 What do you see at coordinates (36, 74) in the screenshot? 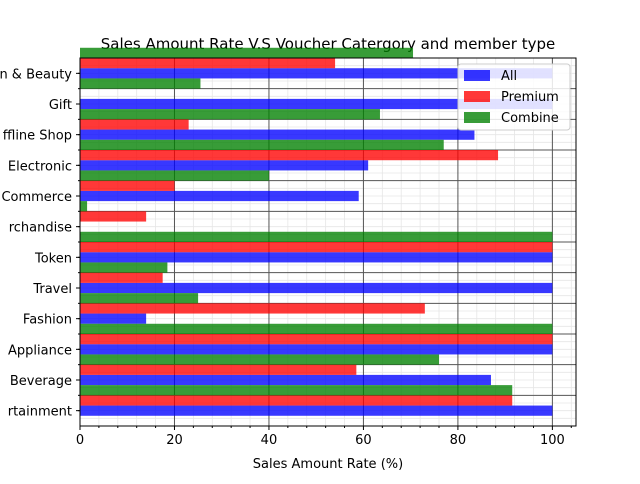
I see `y-tick-label: n & Beauty` at bounding box center [36, 74].